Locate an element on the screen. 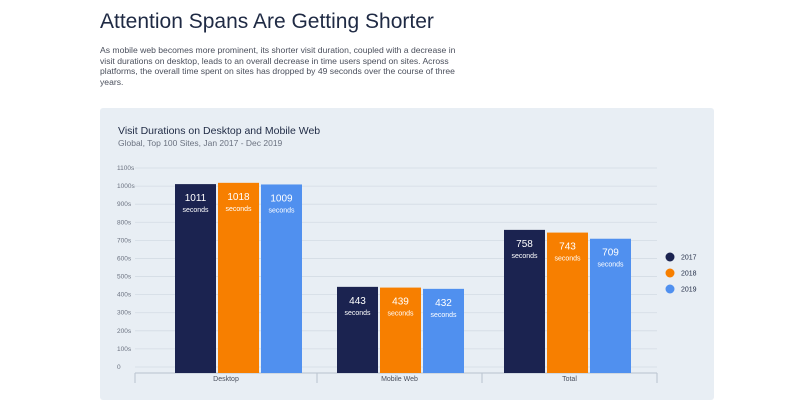  y-tick-label: 400s is located at coordinates (124, 295).